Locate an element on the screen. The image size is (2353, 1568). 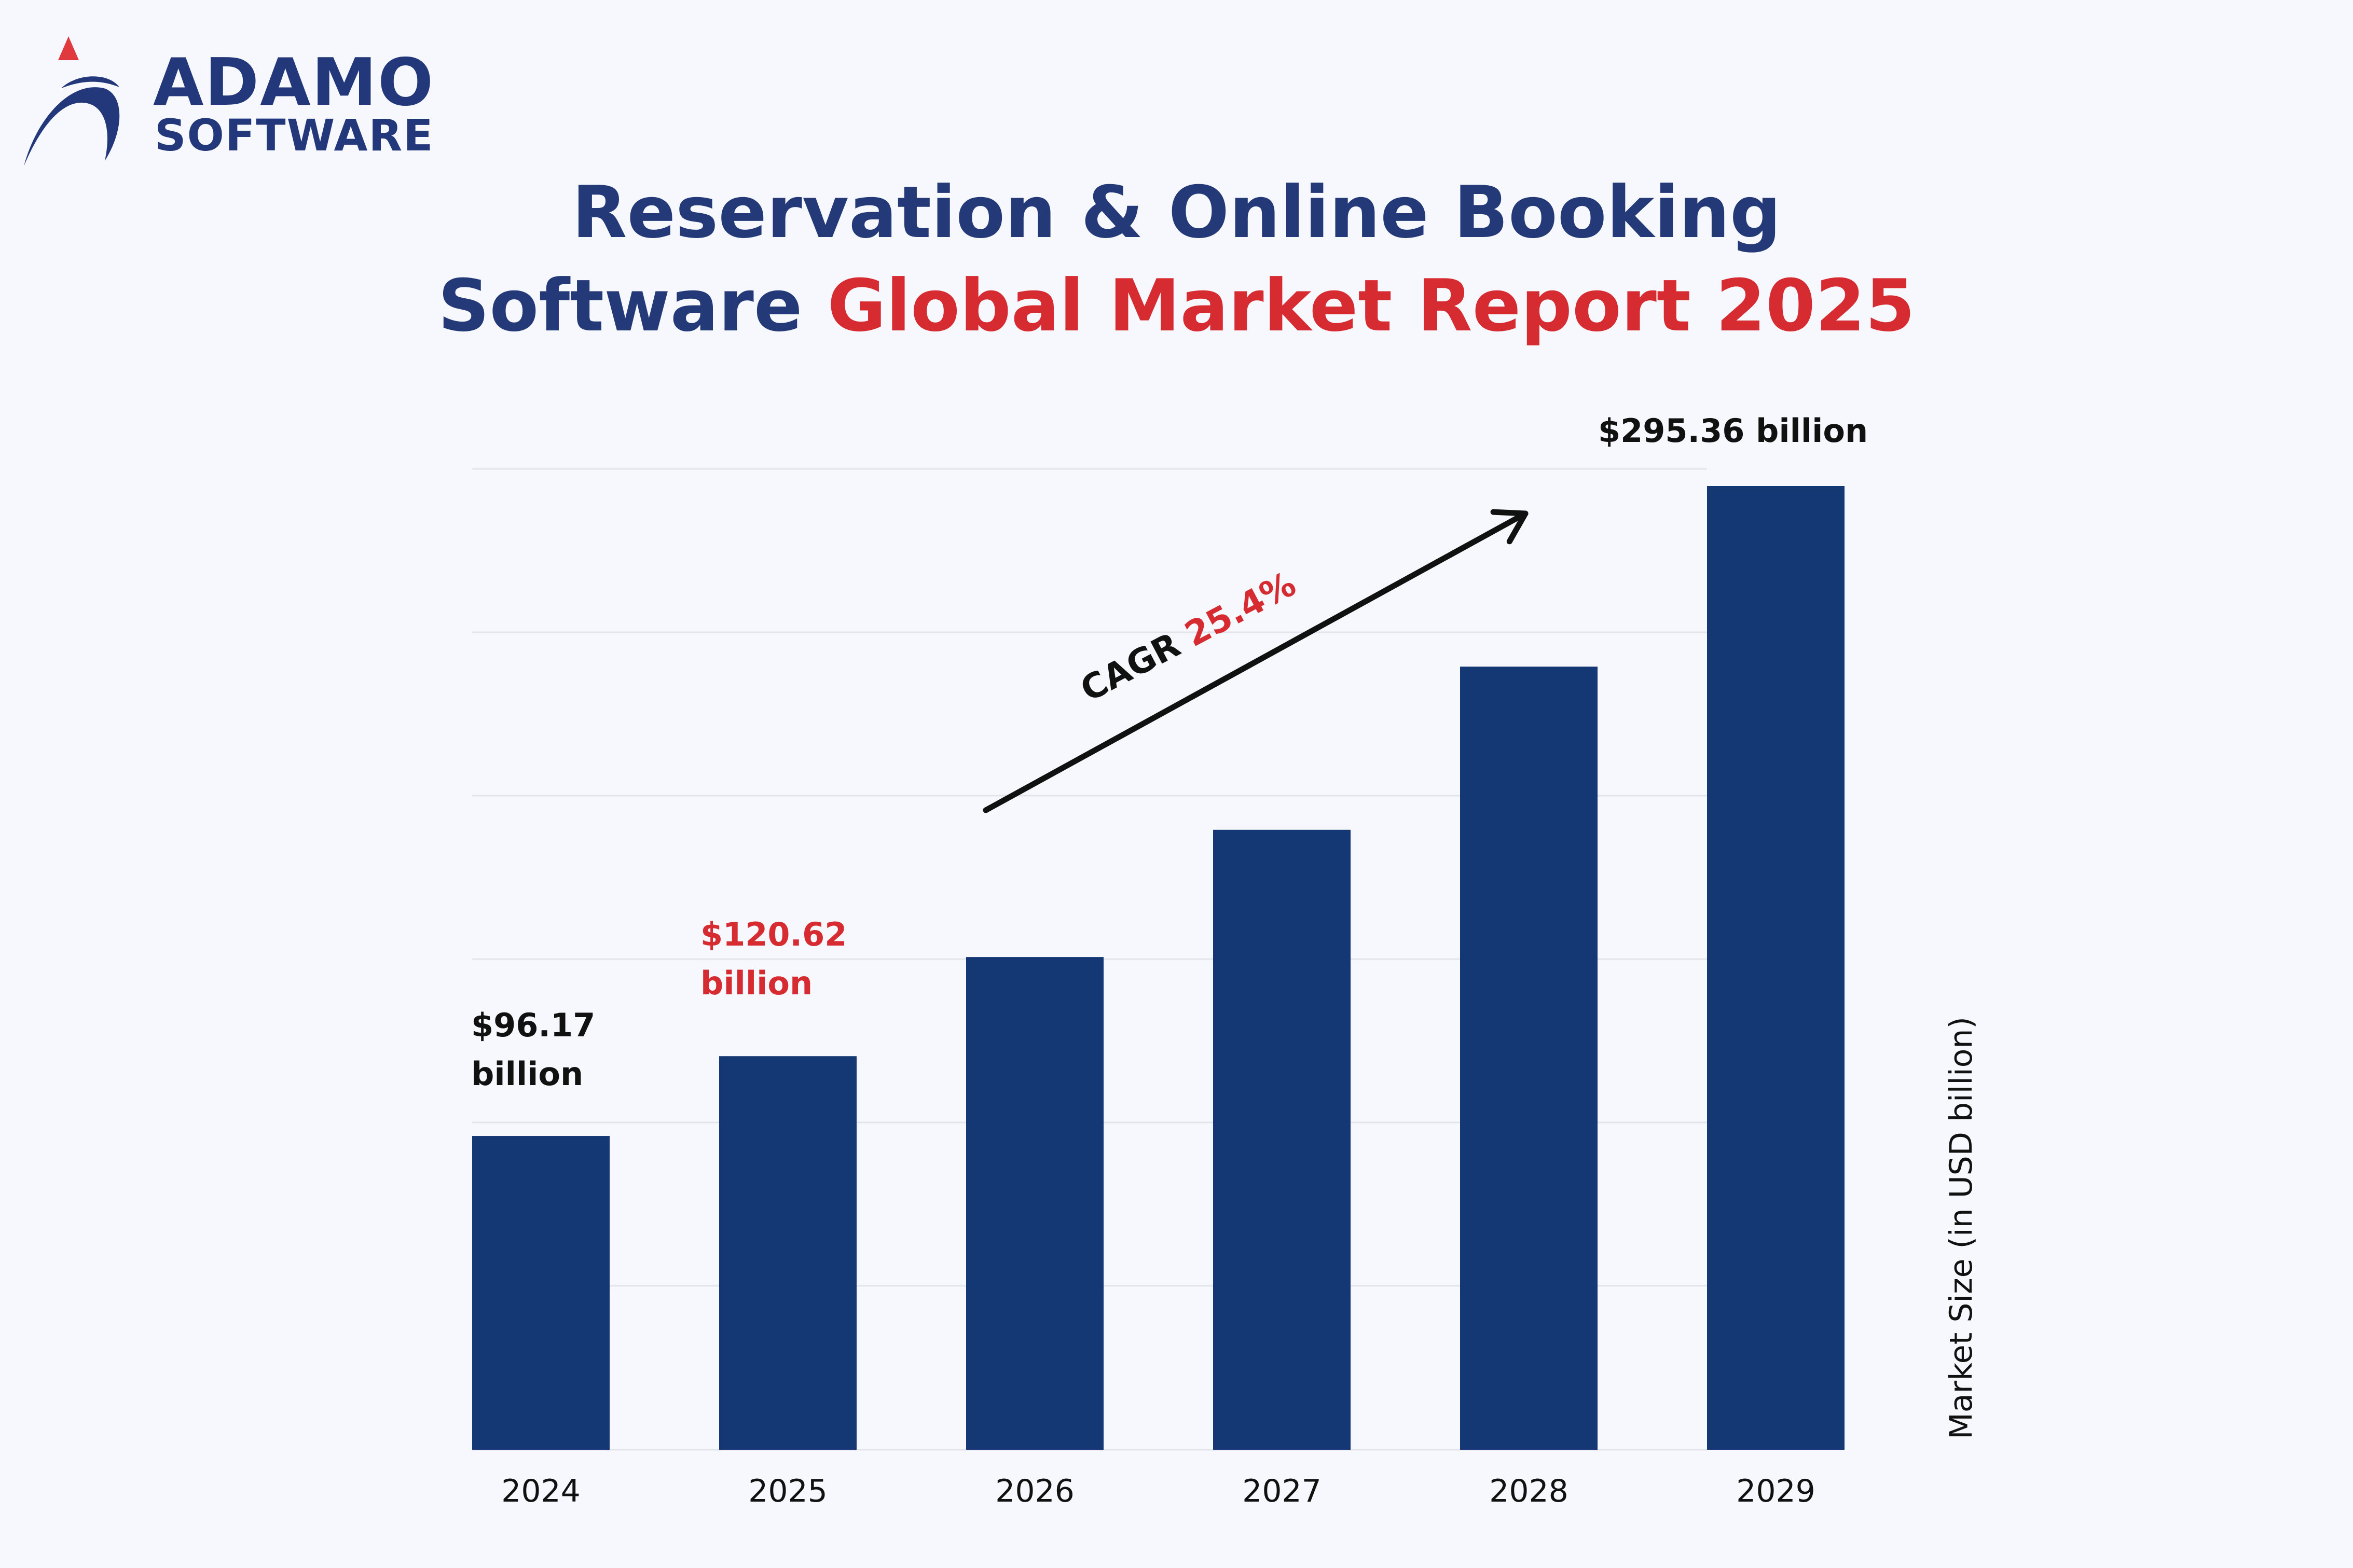
cagr-arrow-line is located at coordinates (1256, 661).